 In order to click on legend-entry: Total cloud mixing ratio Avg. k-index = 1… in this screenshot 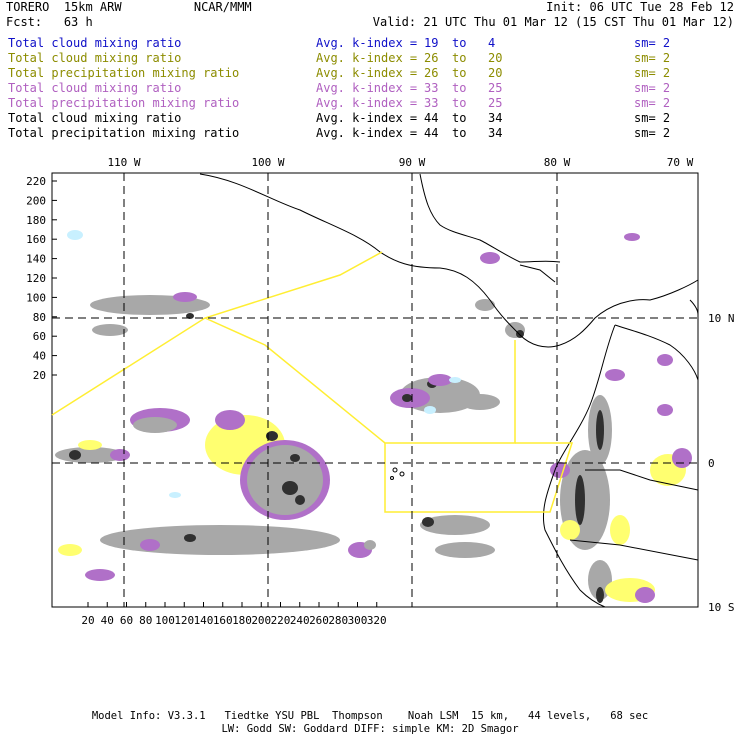, I will do `click(368, 43)`.